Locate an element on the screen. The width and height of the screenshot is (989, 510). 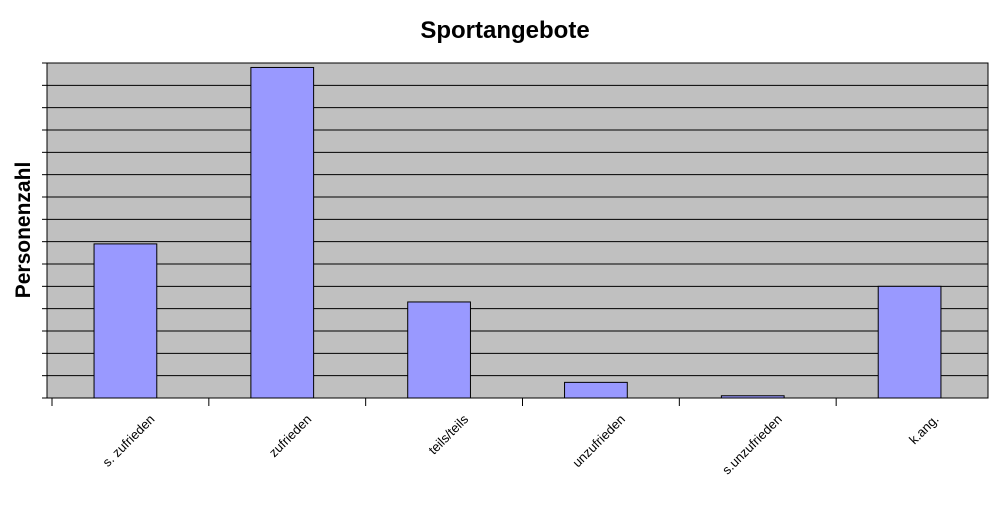
chart-title: Sportangebote is located at coordinates (504, 30).